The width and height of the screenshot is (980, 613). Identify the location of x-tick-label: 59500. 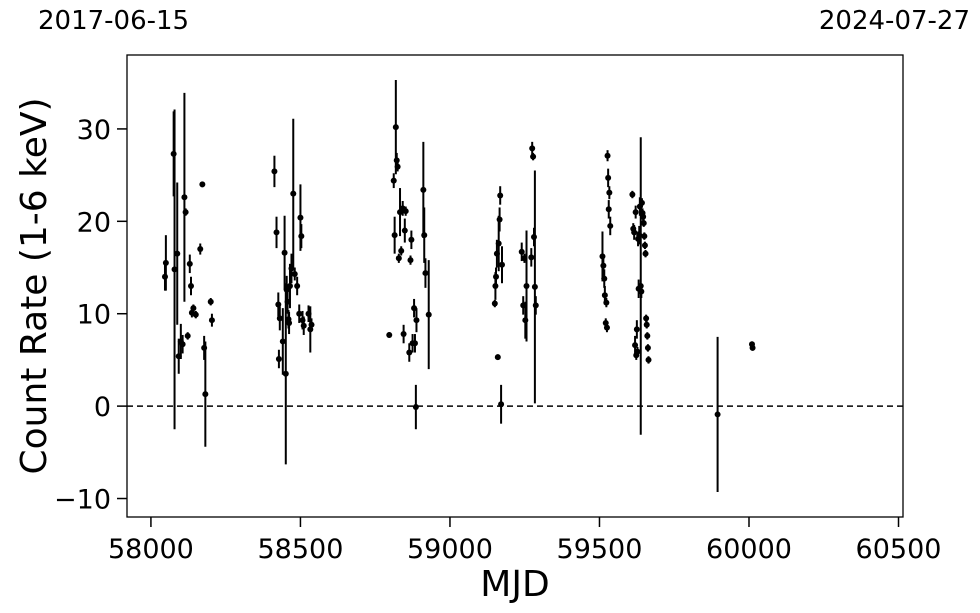
(600, 549).